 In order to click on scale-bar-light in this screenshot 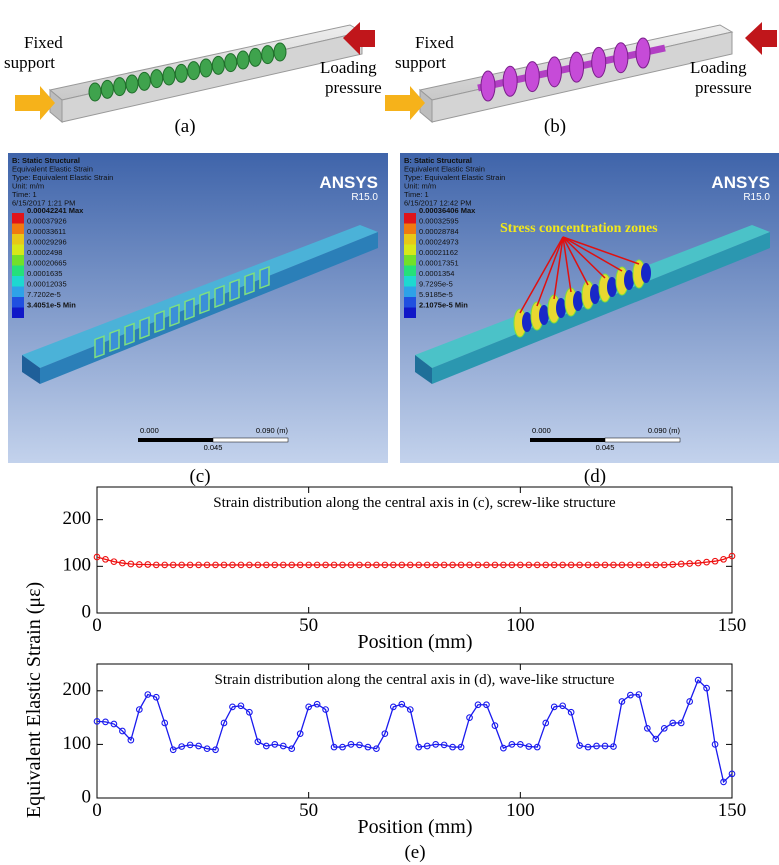, I will do `click(642, 440)`.